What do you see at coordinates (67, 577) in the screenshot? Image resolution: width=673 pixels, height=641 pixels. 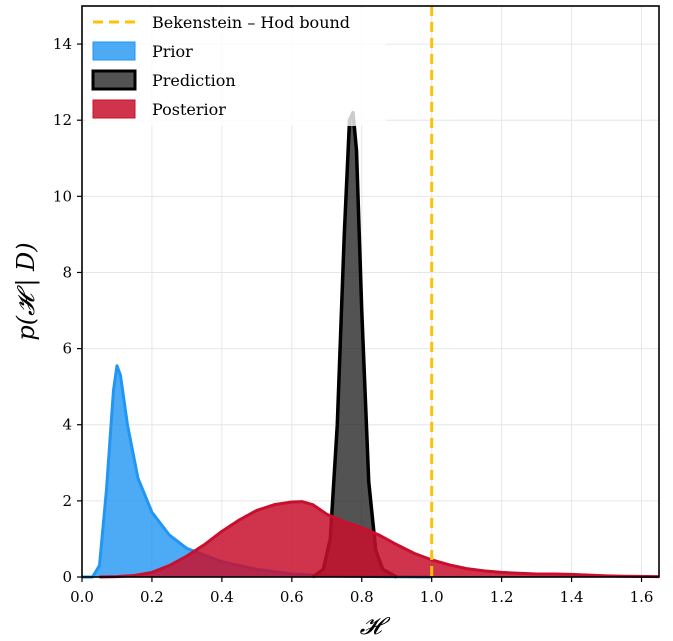 I see `y-tick-label: 0` at bounding box center [67, 577].